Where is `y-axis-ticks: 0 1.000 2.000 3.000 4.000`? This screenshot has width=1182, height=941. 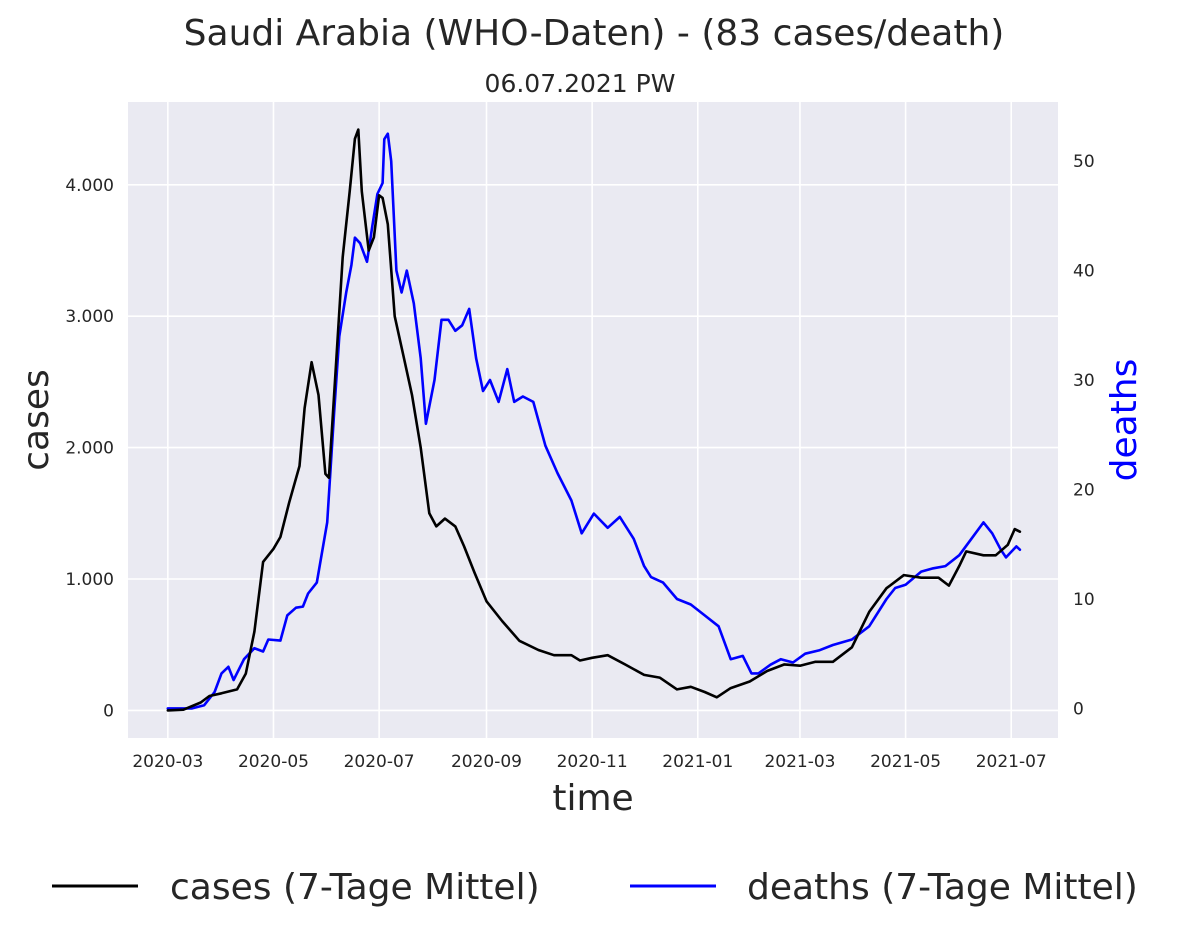
y-axis-ticks: 0 1.000 2.000 3.000 4.000 is located at coordinates (89, 449).